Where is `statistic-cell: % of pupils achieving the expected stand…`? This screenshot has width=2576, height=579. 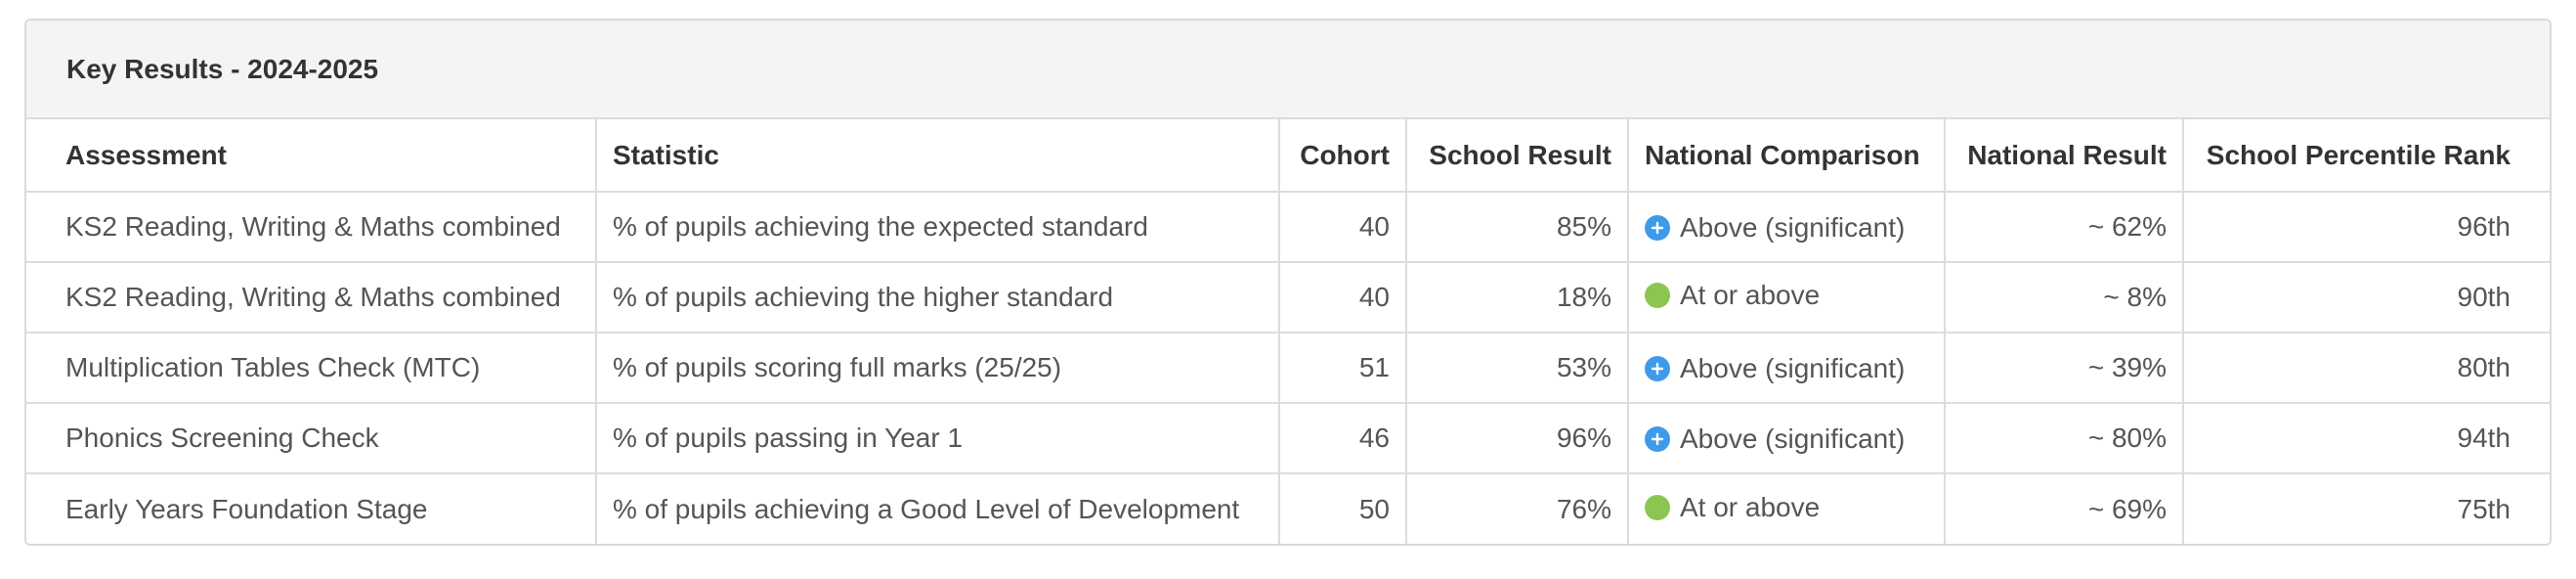
statistic-cell: % of pupils achieving the expected stand… is located at coordinates (938, 227).